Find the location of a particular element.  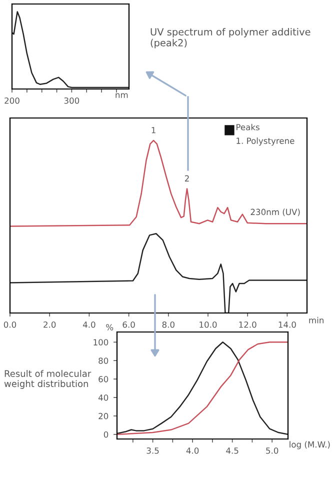

x-tick-label: 12.0 is located at coordinates (247, 324).